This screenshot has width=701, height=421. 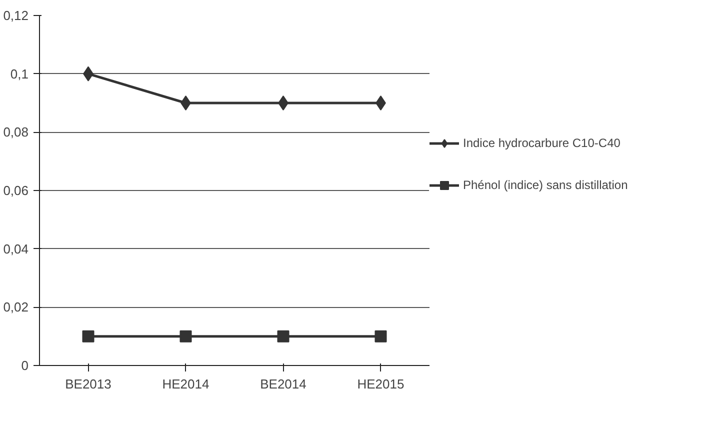 What do you see at coordinates (283, 384) in the screenshot?
I see `x-tick-label: BE2014` at bounding box center [283, 384].